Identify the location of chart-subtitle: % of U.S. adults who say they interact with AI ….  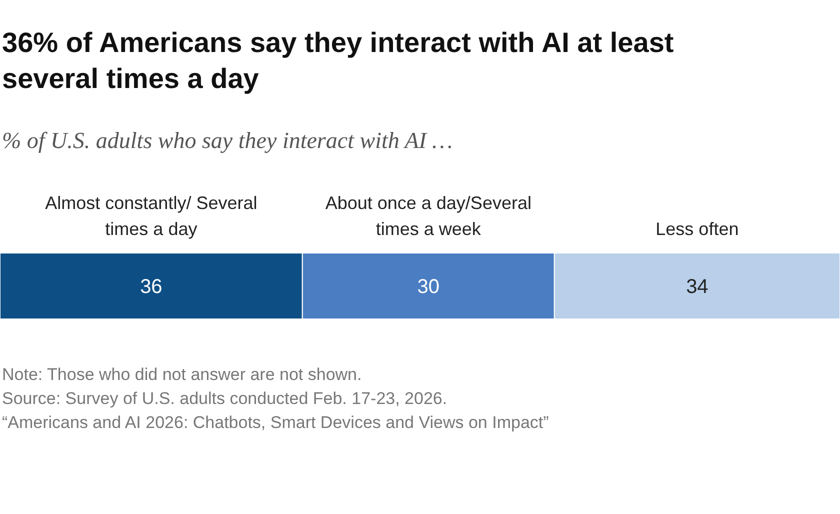
(227, 140).